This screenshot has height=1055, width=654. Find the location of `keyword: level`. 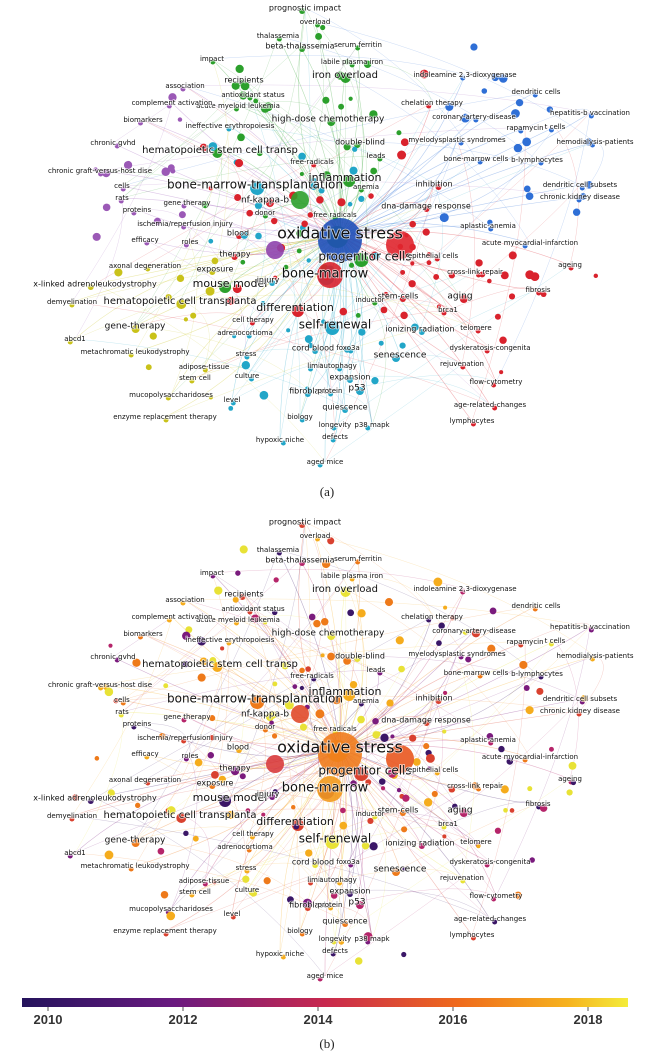

keyword: level is located at coordinates (232, 914).